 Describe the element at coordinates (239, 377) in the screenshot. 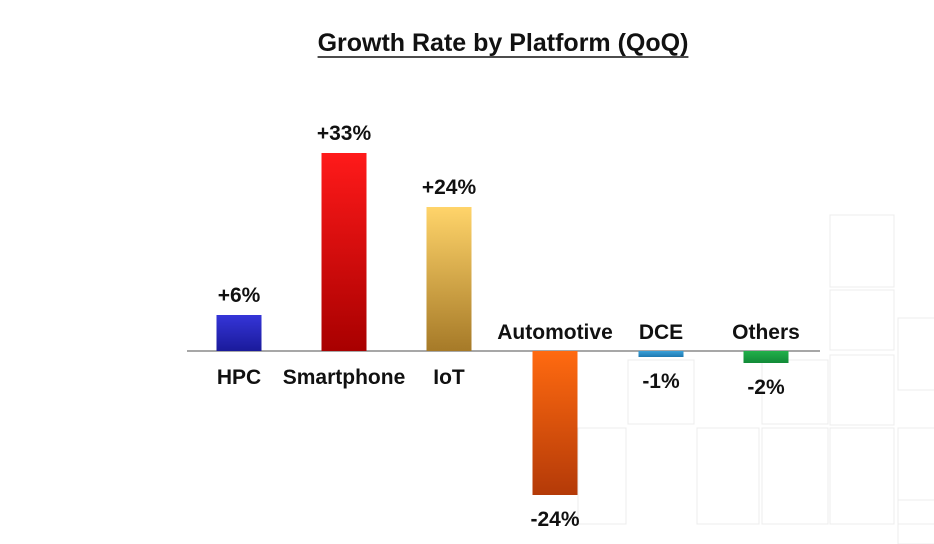

I see `category-label-hpc: HPC` at that location.